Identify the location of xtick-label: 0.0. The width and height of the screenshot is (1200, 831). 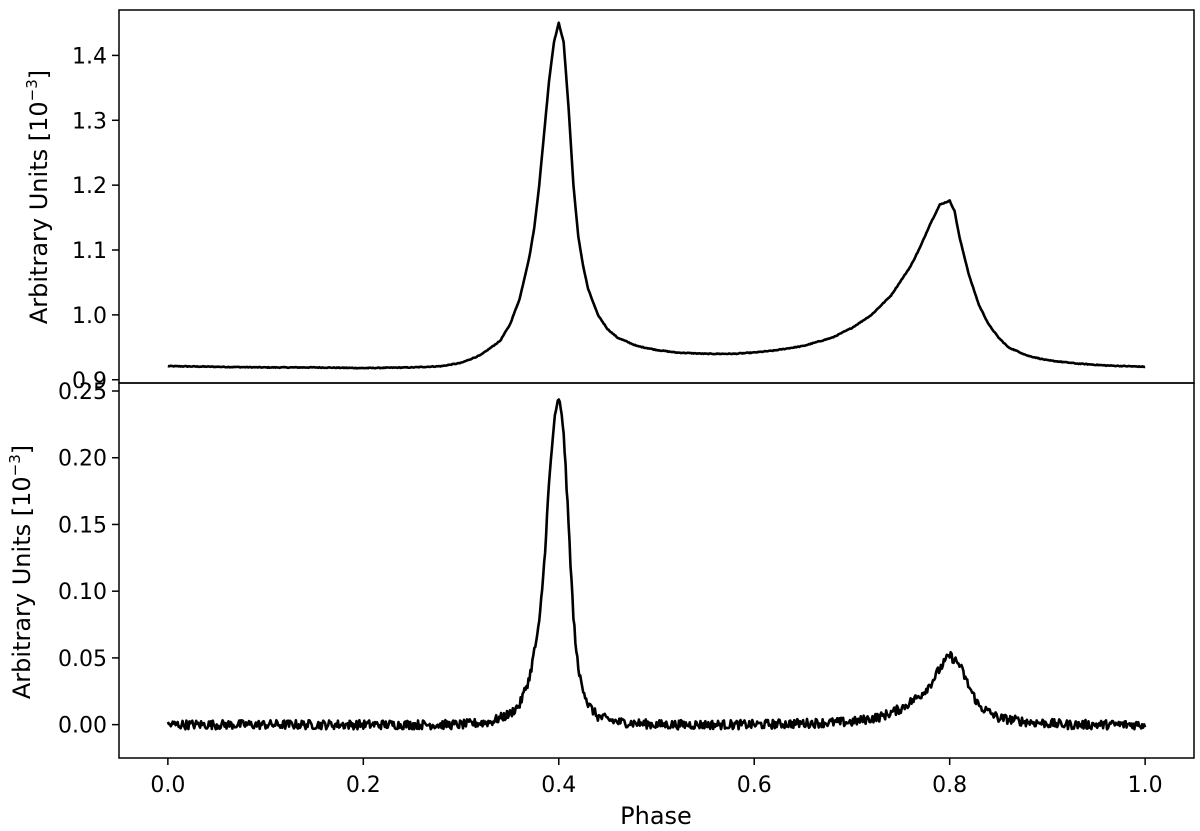
(167, 785).